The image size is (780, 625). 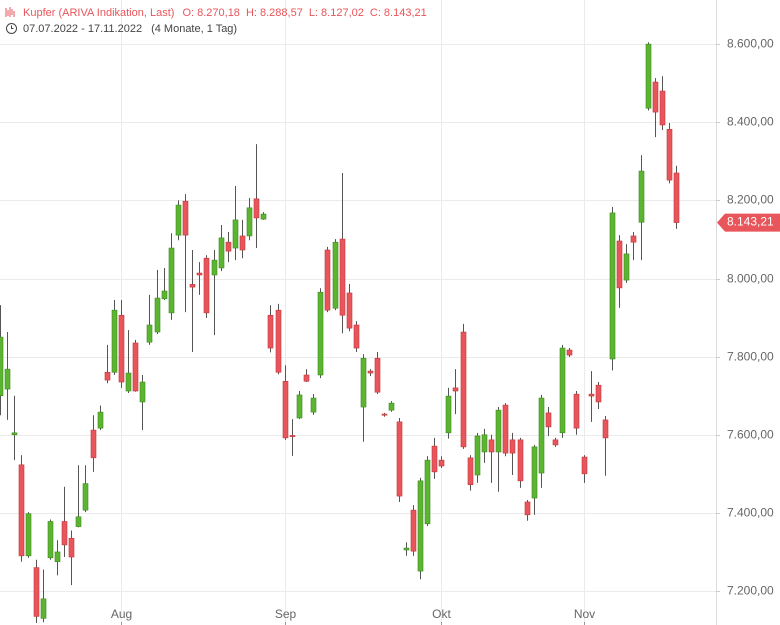 What do you see at coordinates (121, 614) in the screenshot?
I see `x-tick-label: Aug` at bounding box center [121, 614].